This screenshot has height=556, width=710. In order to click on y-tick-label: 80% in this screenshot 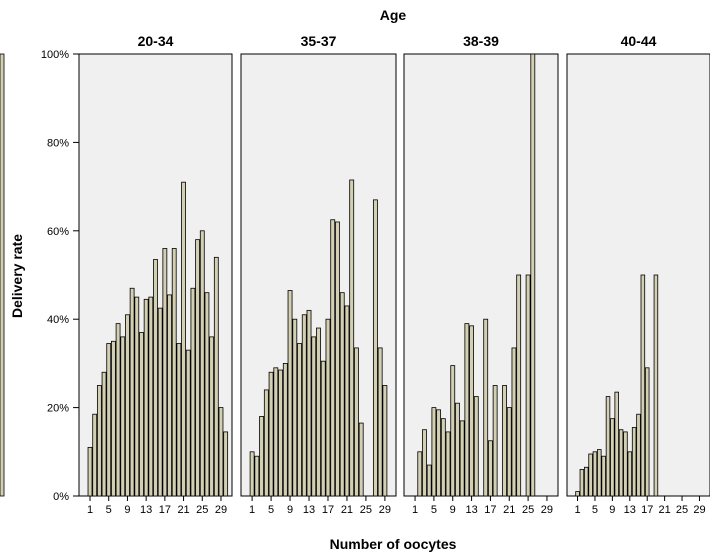, I will do `click(58, 143)`.